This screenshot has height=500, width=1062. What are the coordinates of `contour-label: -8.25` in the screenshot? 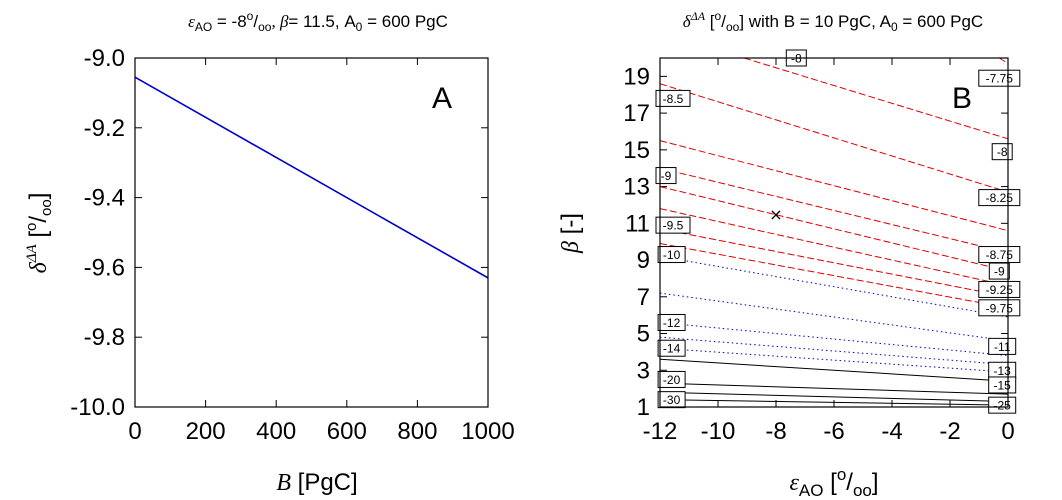 It's located at (999, 198).